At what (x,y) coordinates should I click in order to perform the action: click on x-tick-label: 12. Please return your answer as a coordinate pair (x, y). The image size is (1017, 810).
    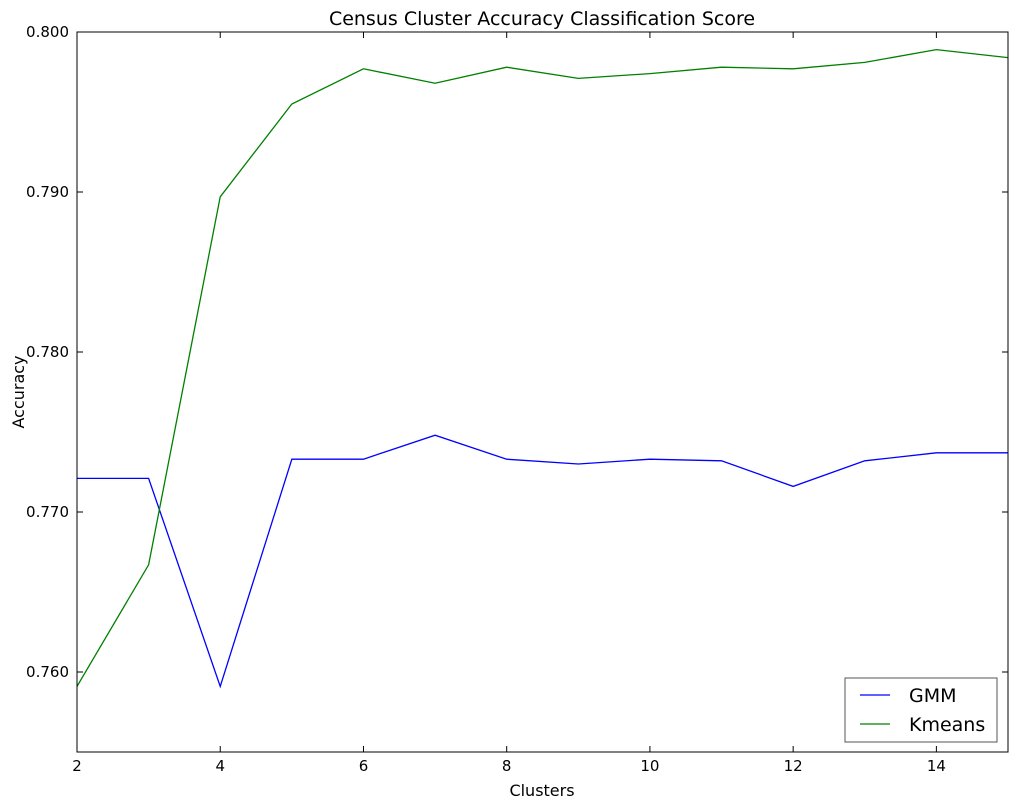
    Looking at the image, I should click on (793, 766).